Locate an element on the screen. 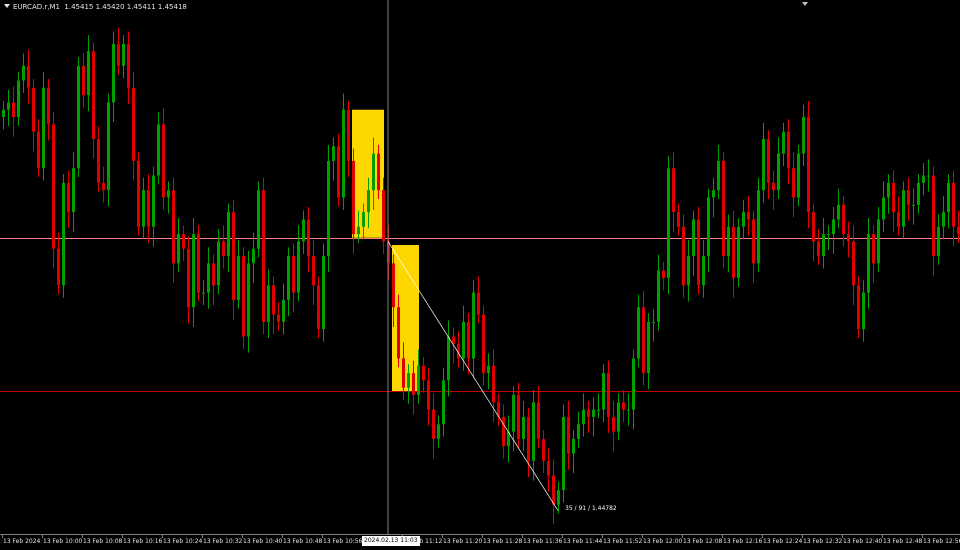  highlight-zone is located at coordinates (405, 318).